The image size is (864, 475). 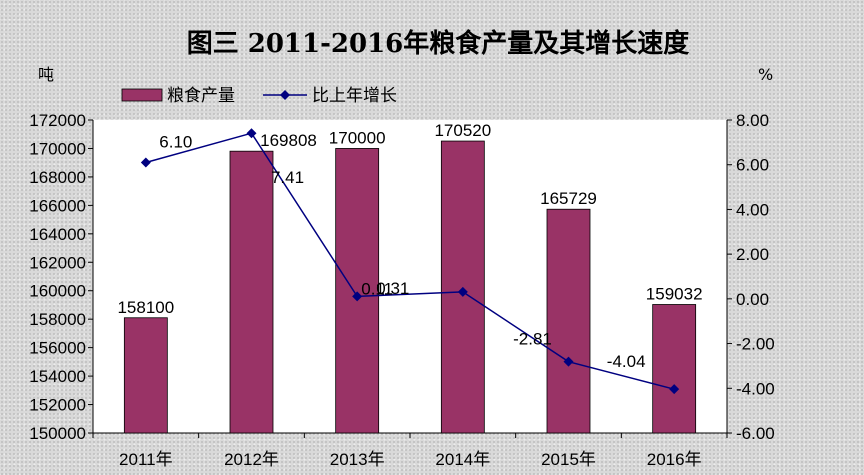 I want to click on growth-value-label: 0.11, so click(x=377, y=288).